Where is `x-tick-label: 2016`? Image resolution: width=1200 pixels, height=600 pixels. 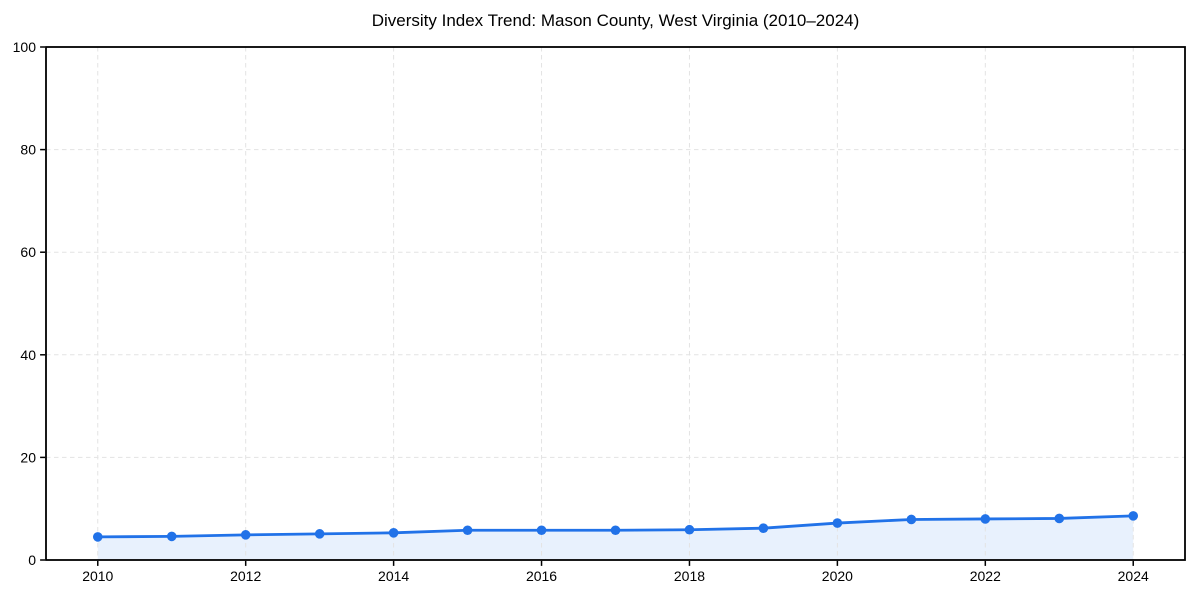 x-tick-label: 2016 is located at coordinates (541, 576).